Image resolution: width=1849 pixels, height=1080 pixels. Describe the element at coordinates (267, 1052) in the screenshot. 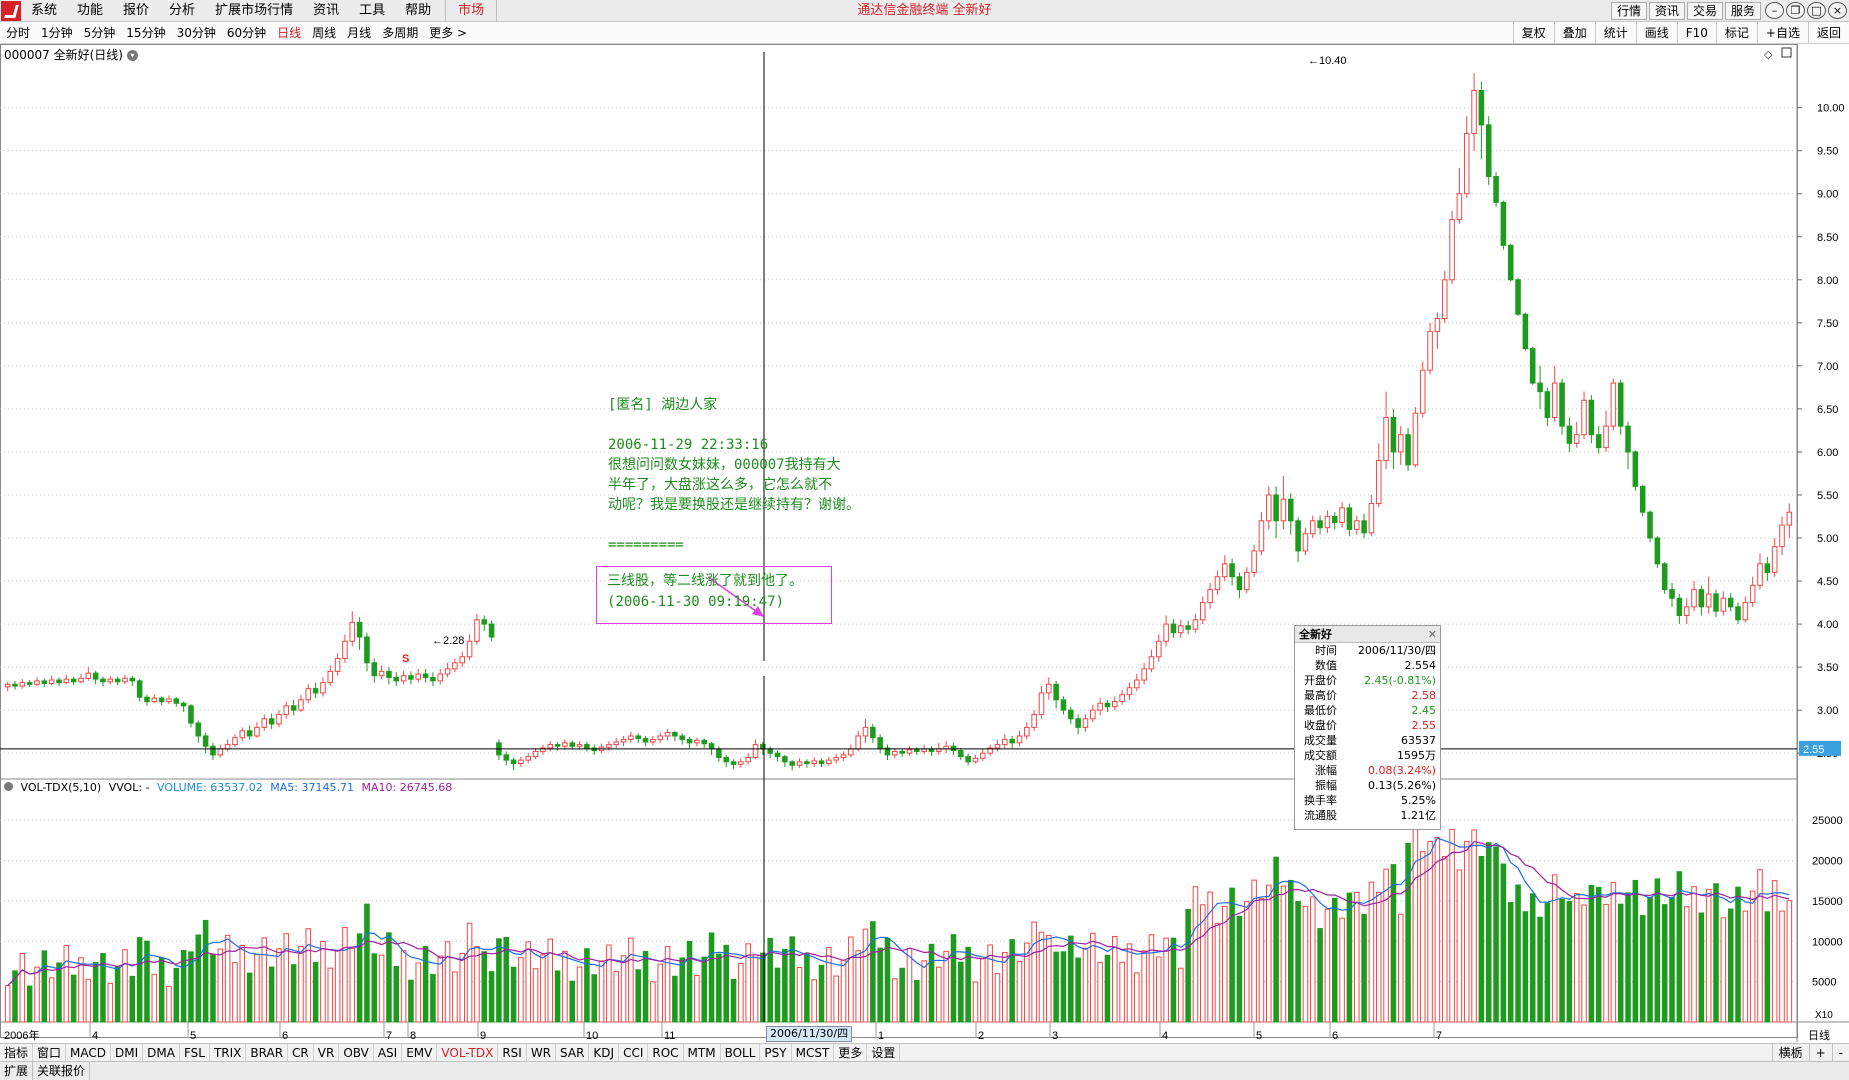

I see `indicator-tab-7: BRAR` at that location.